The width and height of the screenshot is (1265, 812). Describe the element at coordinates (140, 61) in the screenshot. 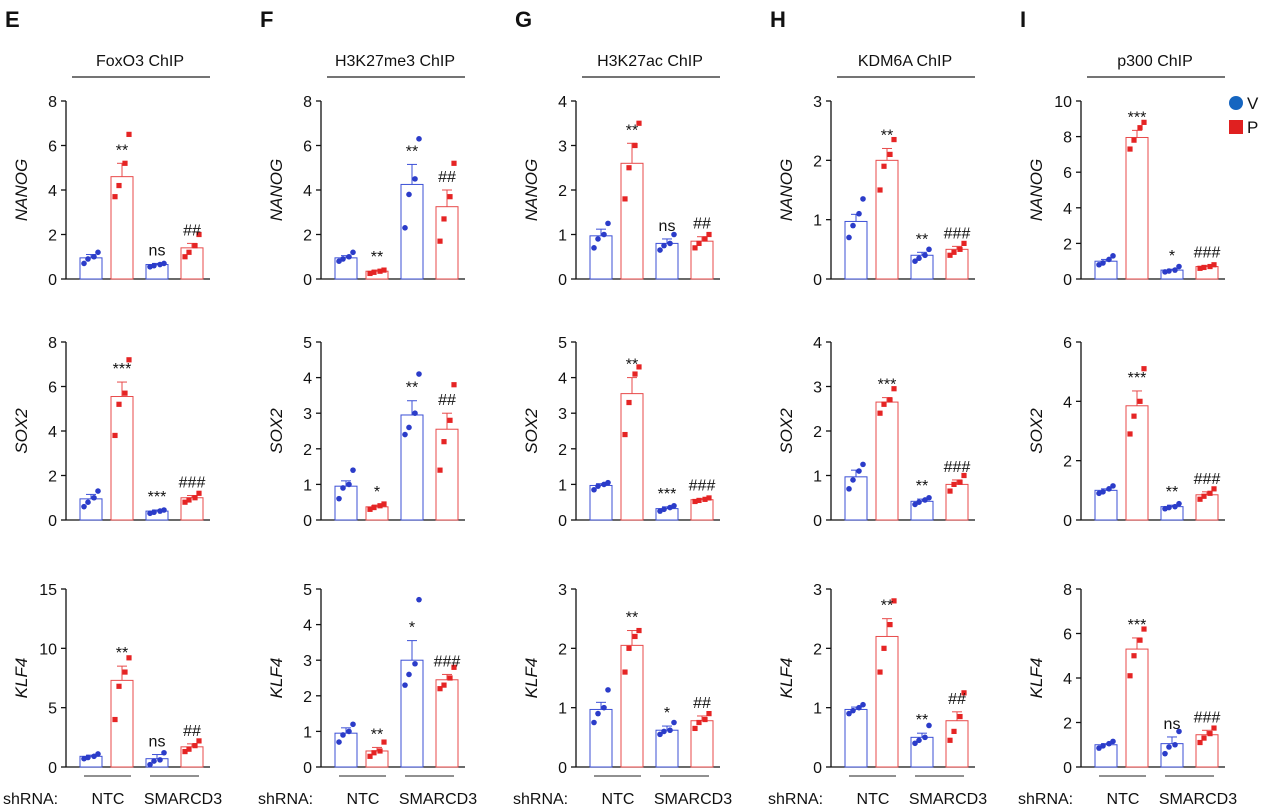

I see `panel-title: FoxO3 ChIP` at that location.